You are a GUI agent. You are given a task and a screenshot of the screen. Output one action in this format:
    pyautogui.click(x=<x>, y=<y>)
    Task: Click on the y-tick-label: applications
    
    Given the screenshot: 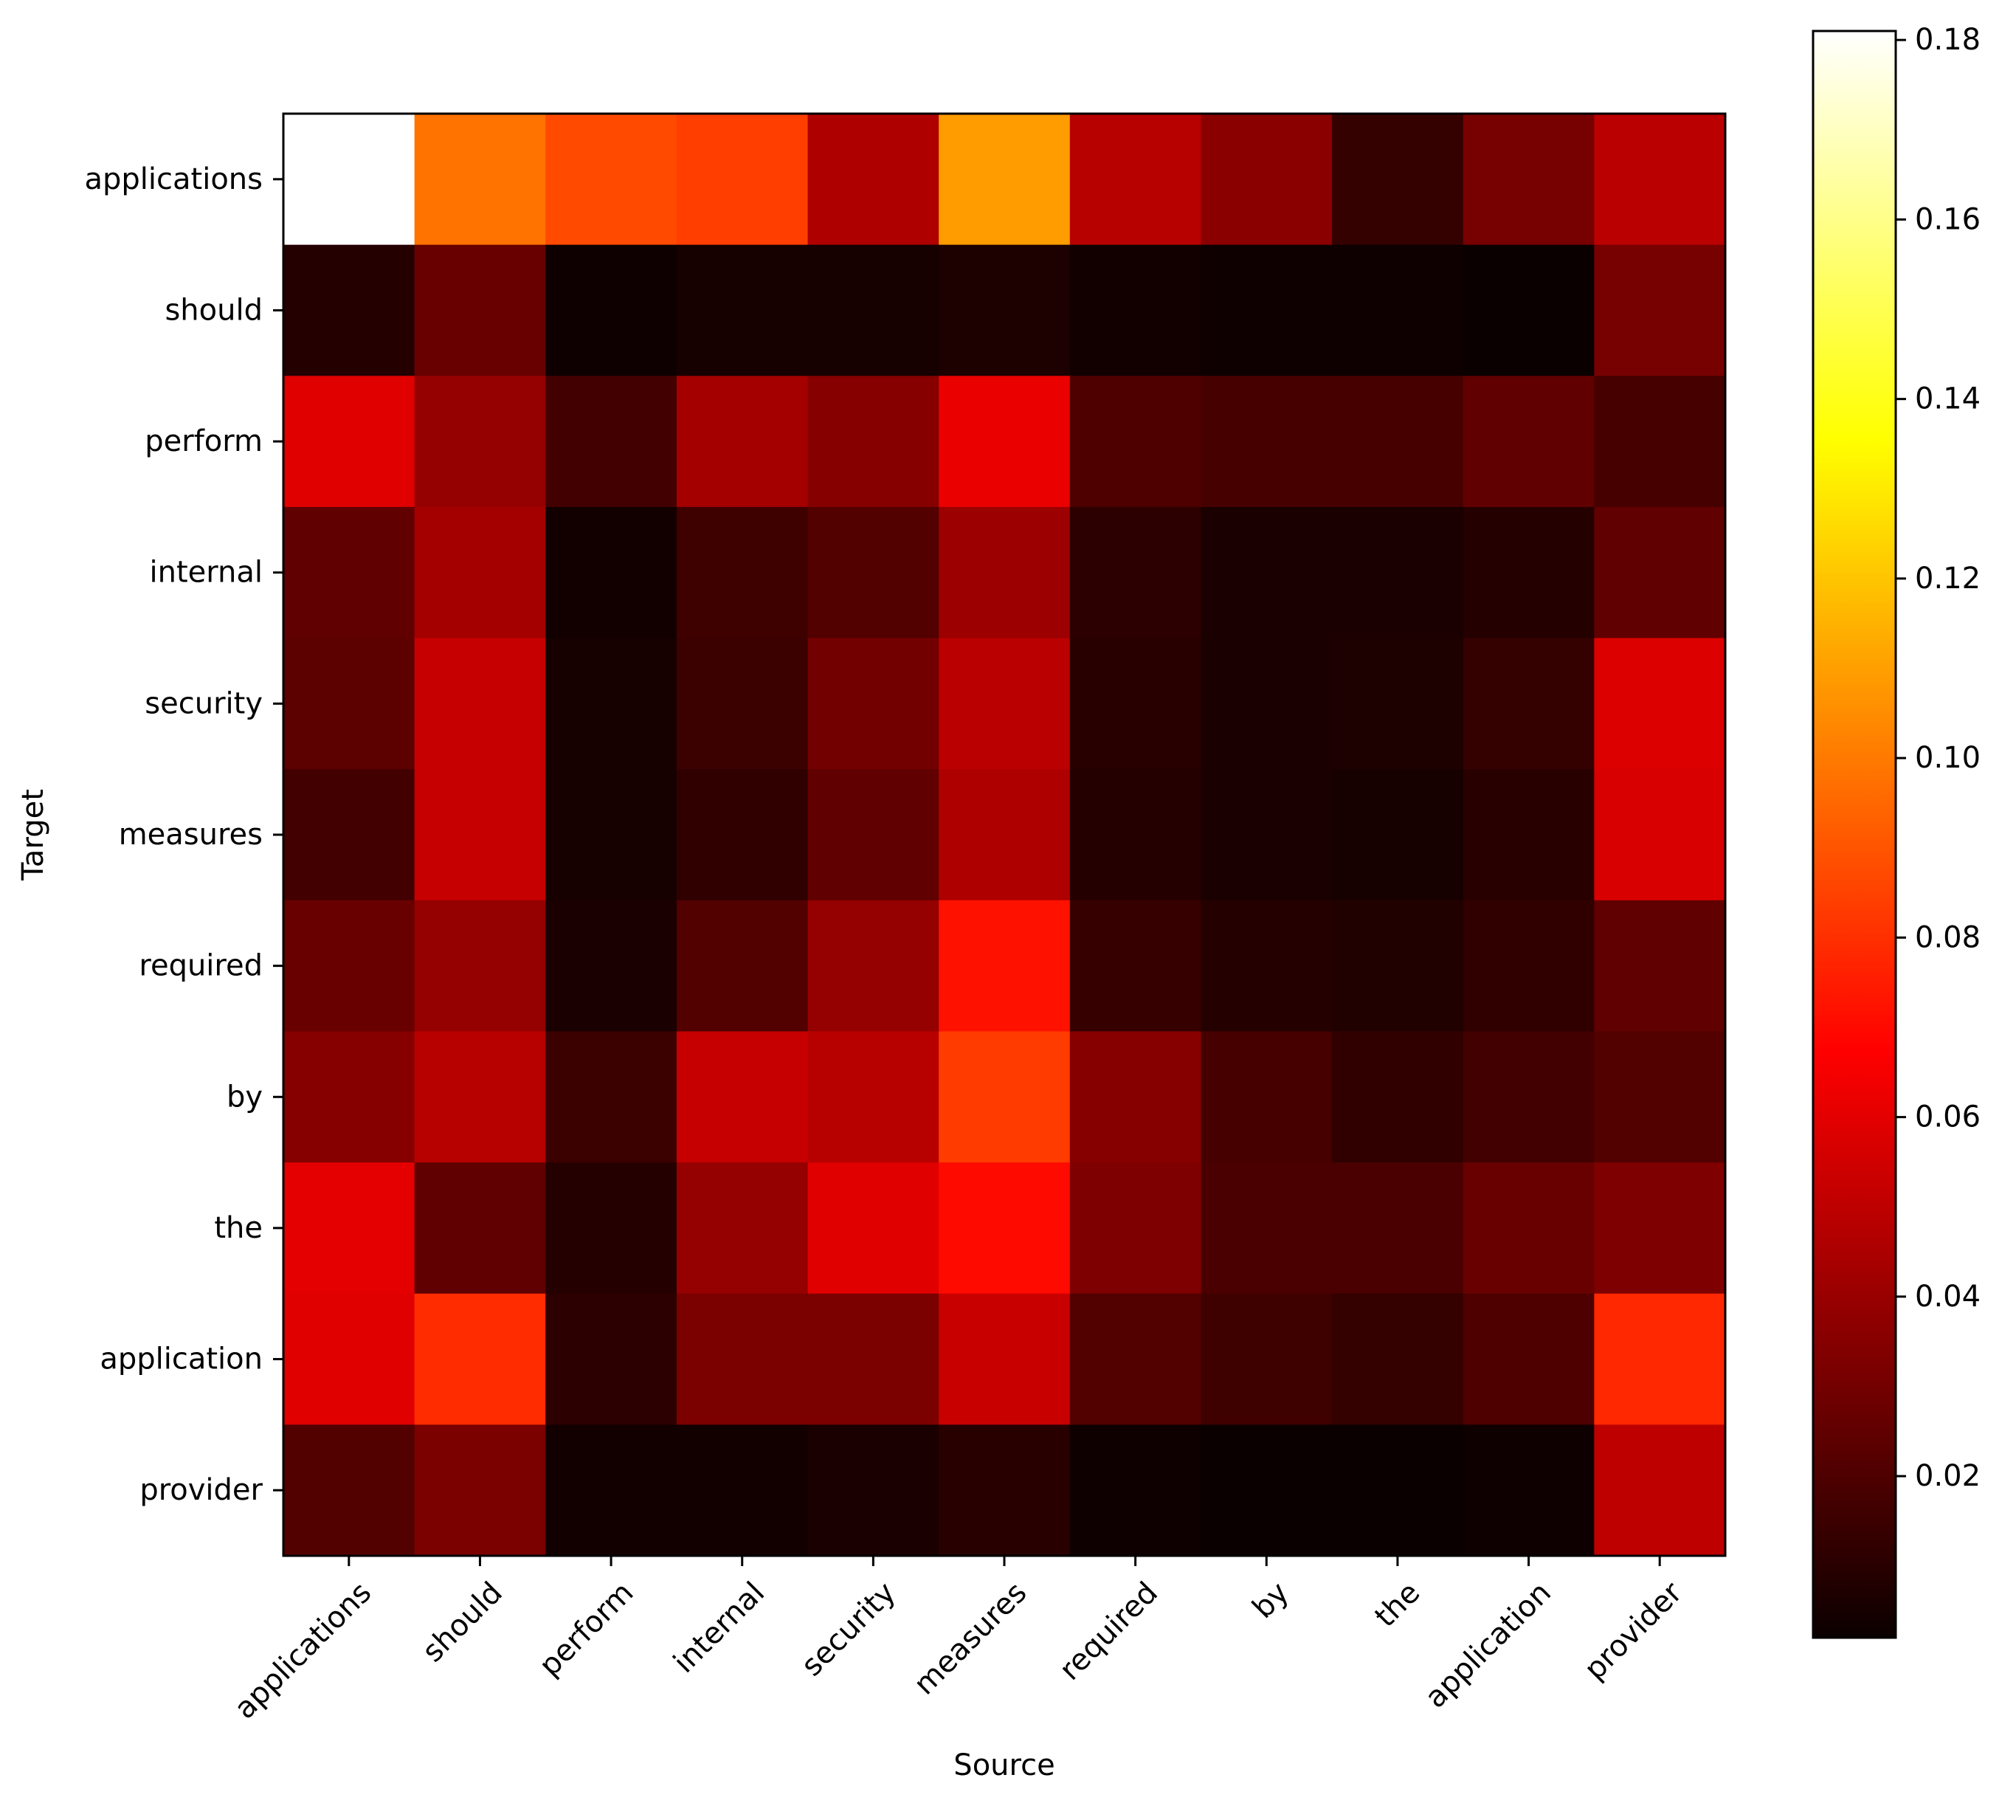 What is the action you would take?
    pyautogui.click(x=174, y=179)
    